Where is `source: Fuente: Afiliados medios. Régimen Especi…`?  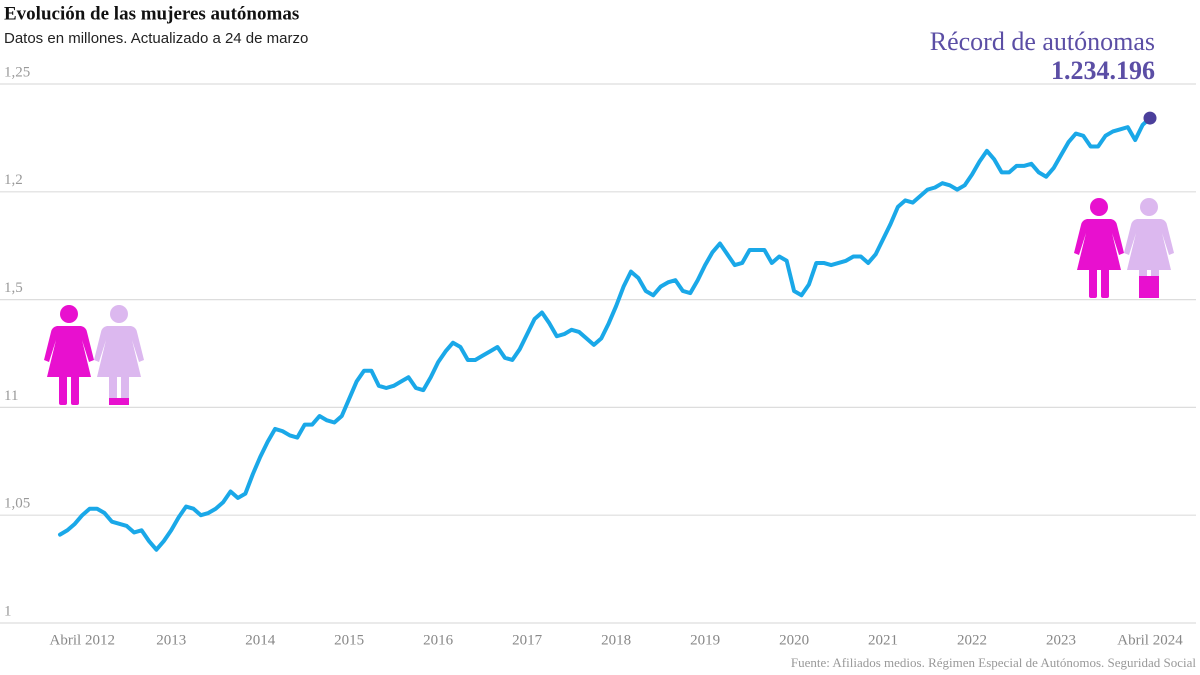 source: Fuente: Afiliados medios. Régimen Especi… is located at coordinates (993, 662).